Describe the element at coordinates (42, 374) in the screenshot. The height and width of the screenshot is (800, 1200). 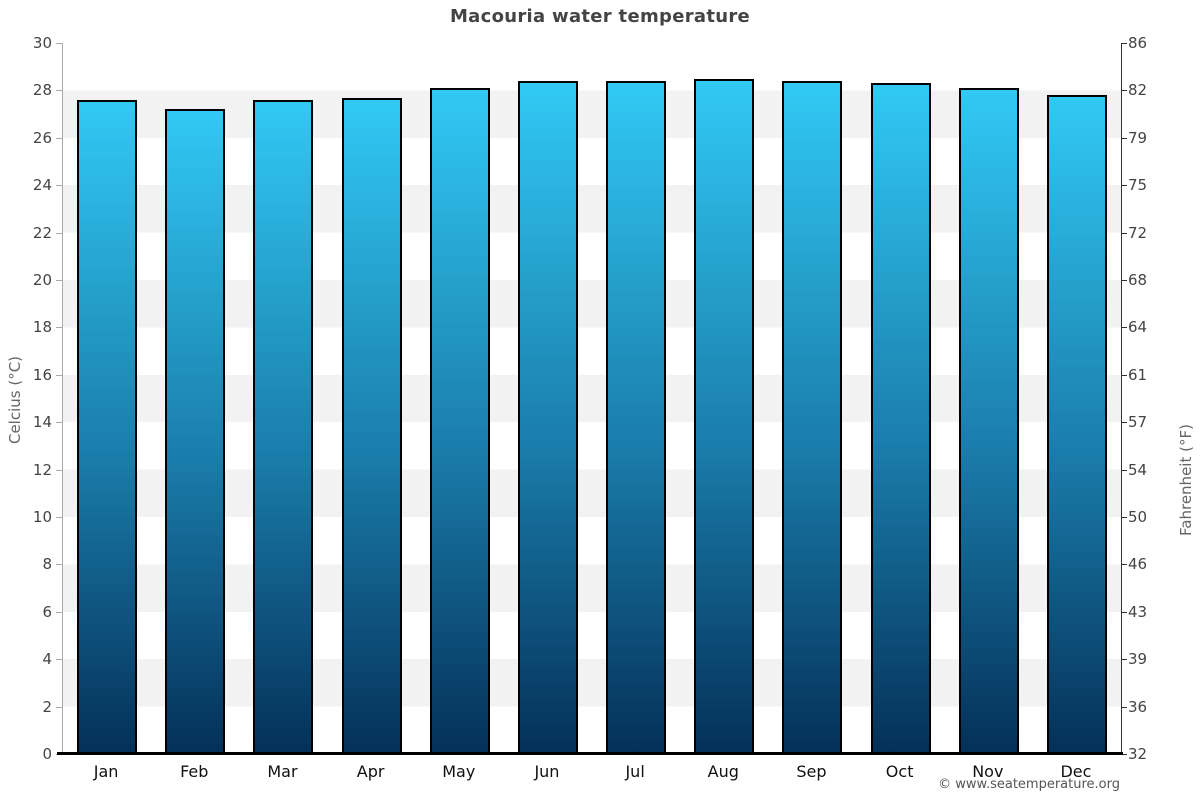
I see `ytick-left-16: 16` at that location.